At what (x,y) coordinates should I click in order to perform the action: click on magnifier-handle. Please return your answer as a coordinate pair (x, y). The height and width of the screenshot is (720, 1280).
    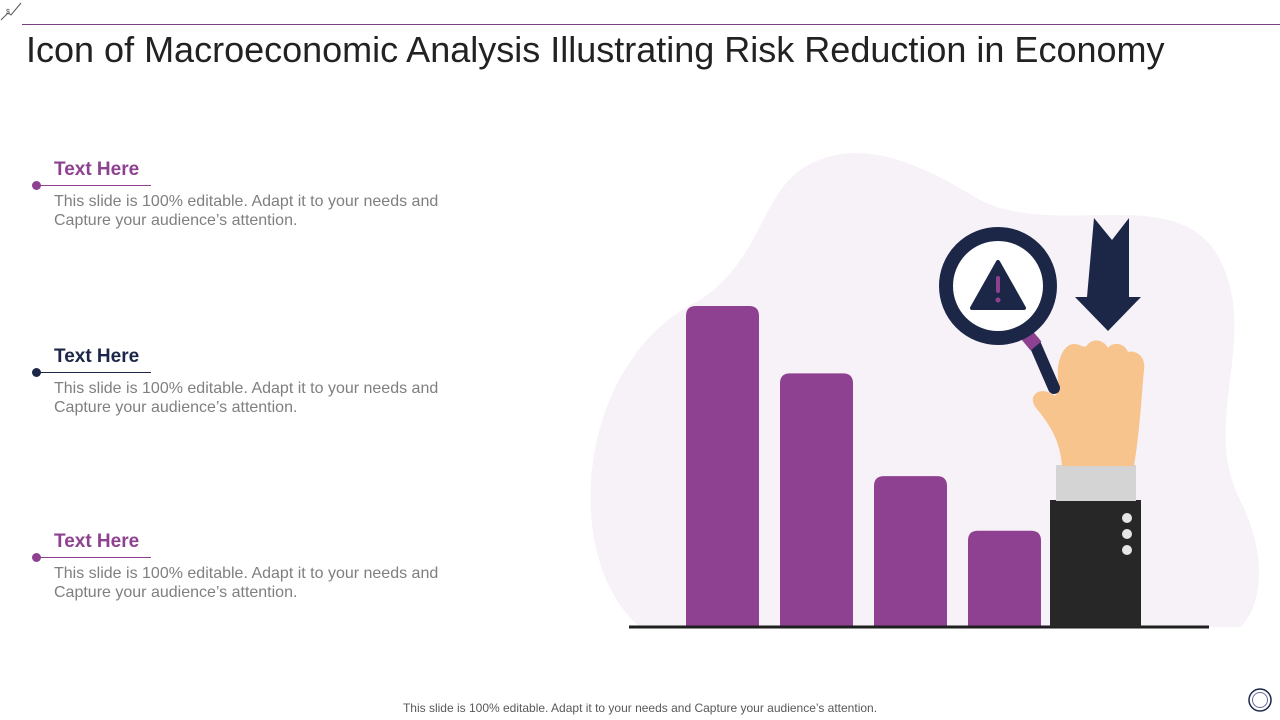
    Looking at the image, I should click on (1044, 365).